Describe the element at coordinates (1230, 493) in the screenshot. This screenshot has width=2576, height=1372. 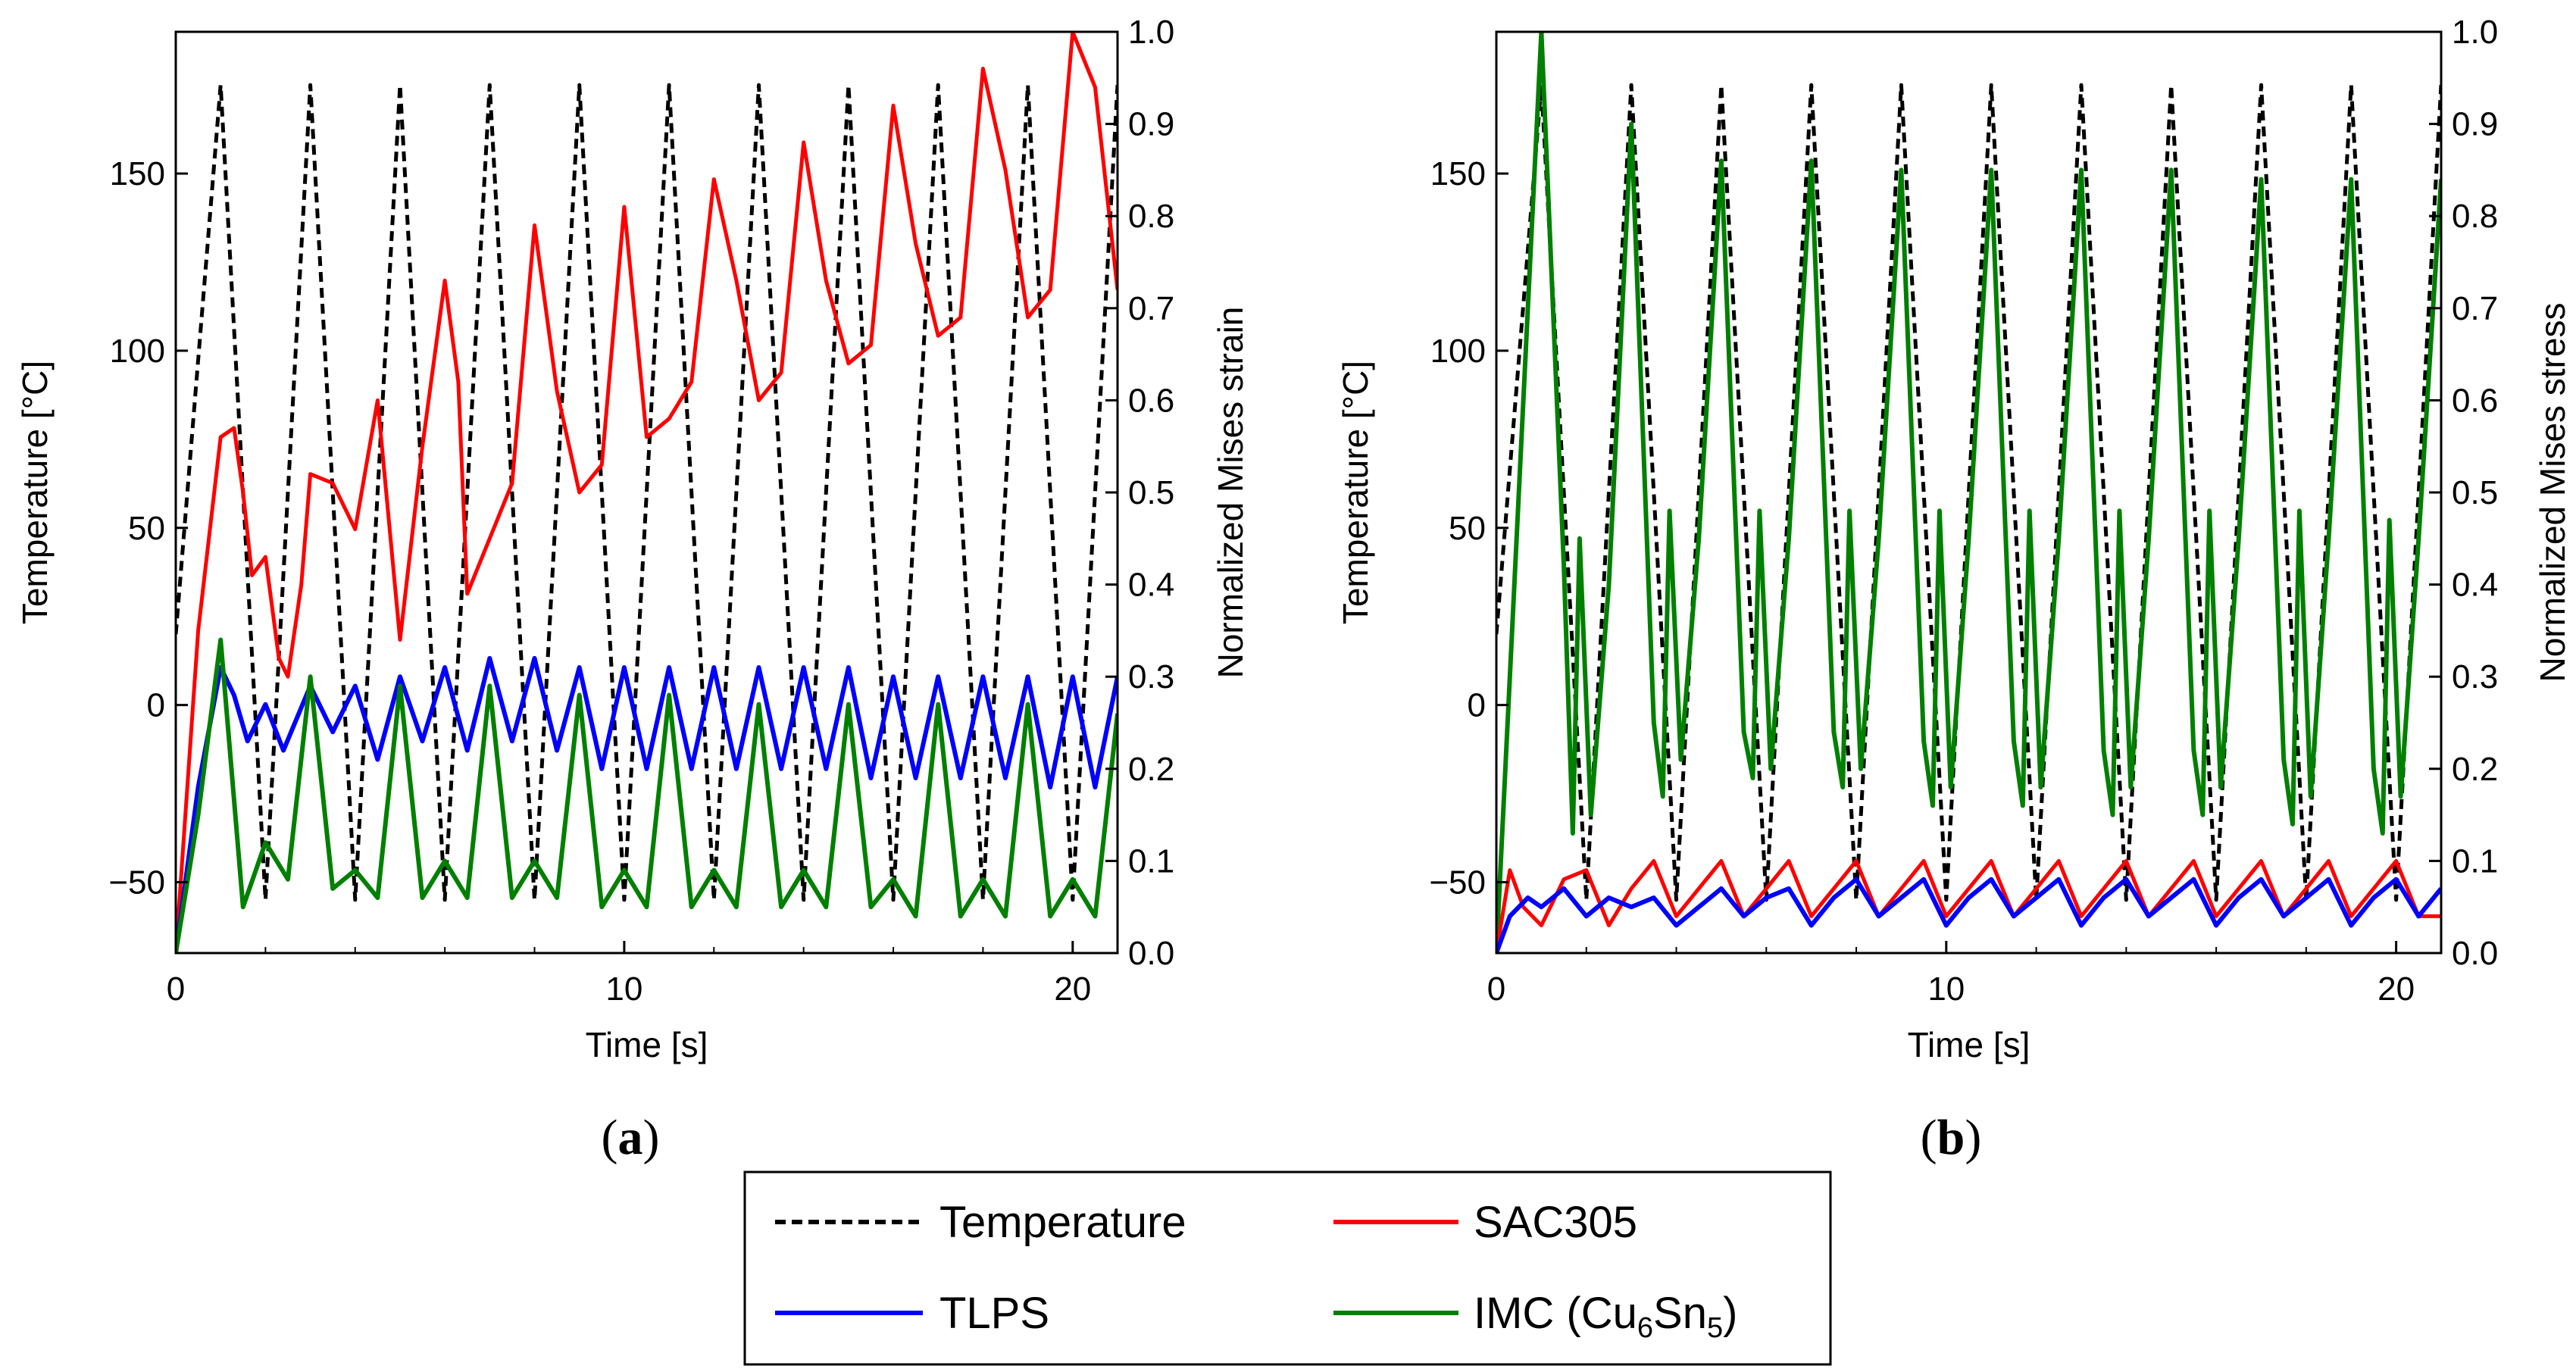
I see `y-right-axis-title: Normalized Mises strain` at that location.